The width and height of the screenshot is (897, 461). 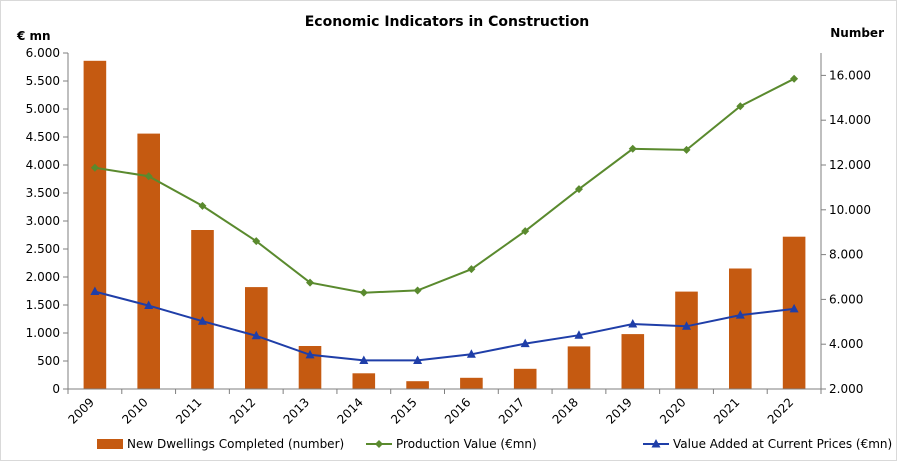 What do you see at coordinates (618, 410) in the screenshot?
I see `x-axis-tick-label: 2019` at bounding box center [618, 410].